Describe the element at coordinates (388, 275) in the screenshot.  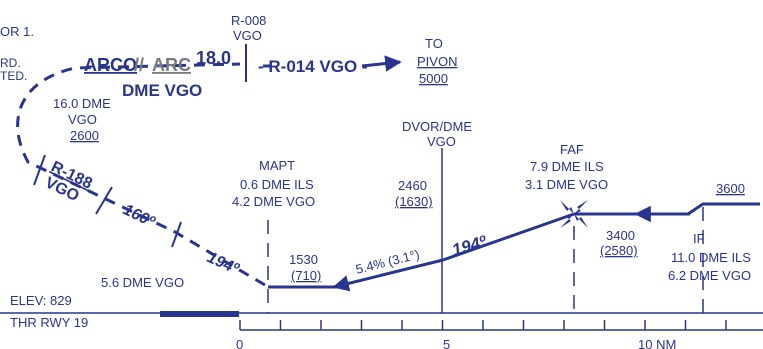
I see `profile-final-arrow` at that location.